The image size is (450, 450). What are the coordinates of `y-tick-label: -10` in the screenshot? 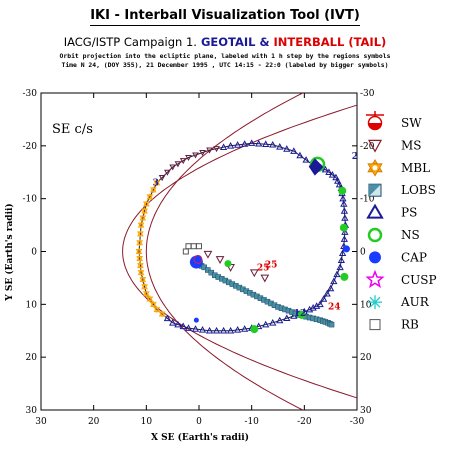 It's located at (30, 200).